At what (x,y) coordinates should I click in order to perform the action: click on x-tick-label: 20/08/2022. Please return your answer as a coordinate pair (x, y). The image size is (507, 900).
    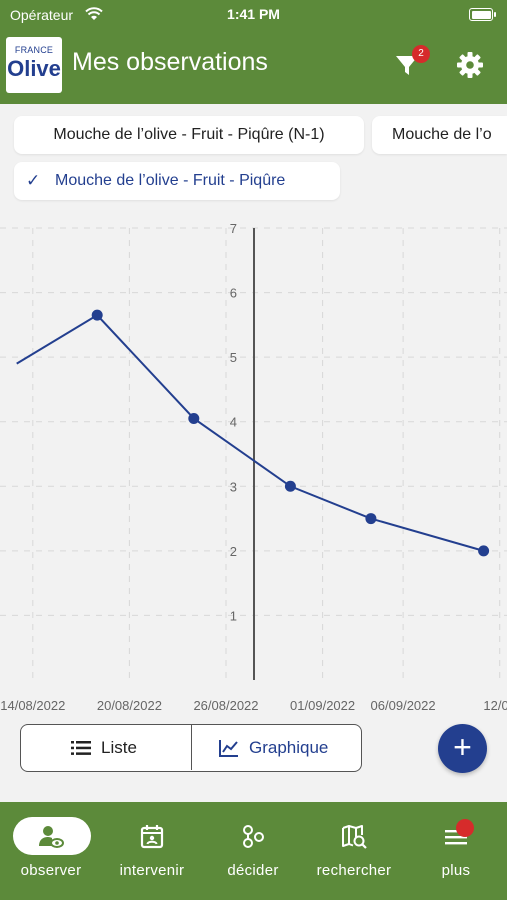
    Looking at the image, I should click on (129, 705).